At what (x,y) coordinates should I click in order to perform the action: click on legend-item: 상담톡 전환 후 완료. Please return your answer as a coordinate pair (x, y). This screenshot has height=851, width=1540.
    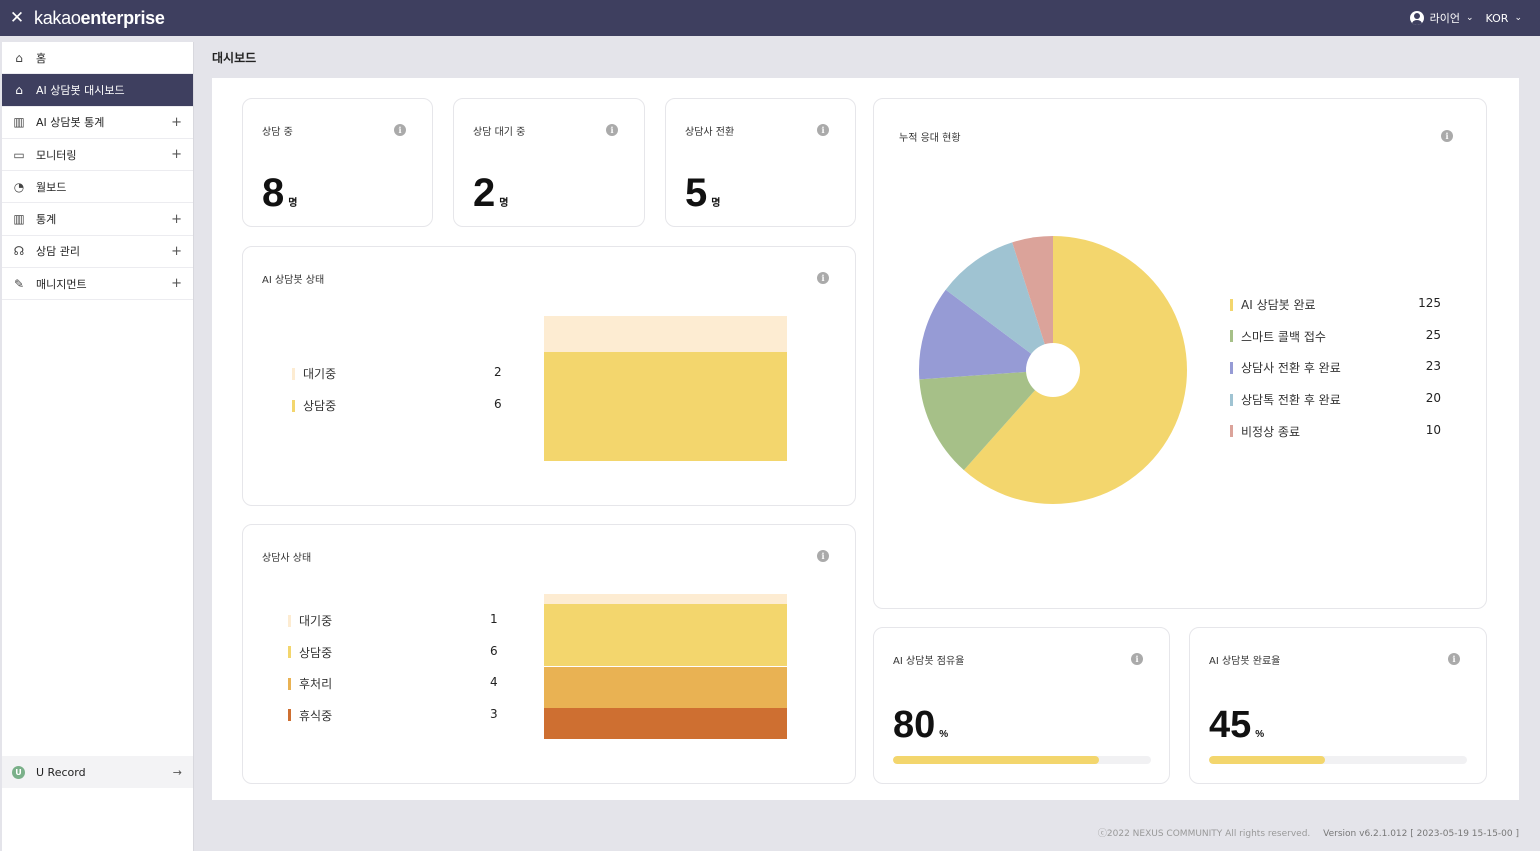
    Looking at the image, I should click on (1285, 399).